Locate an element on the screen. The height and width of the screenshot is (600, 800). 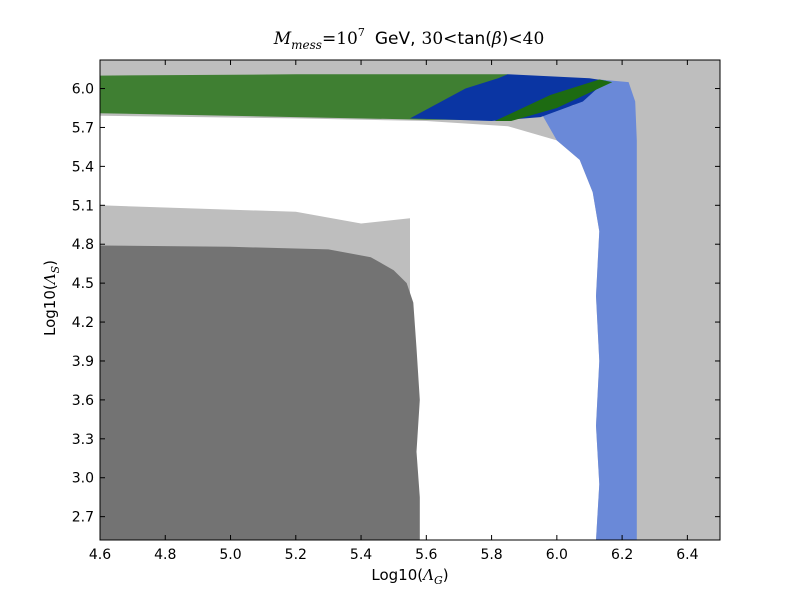
x-tick-label: 6.4 is located at coordinates (687, 555).